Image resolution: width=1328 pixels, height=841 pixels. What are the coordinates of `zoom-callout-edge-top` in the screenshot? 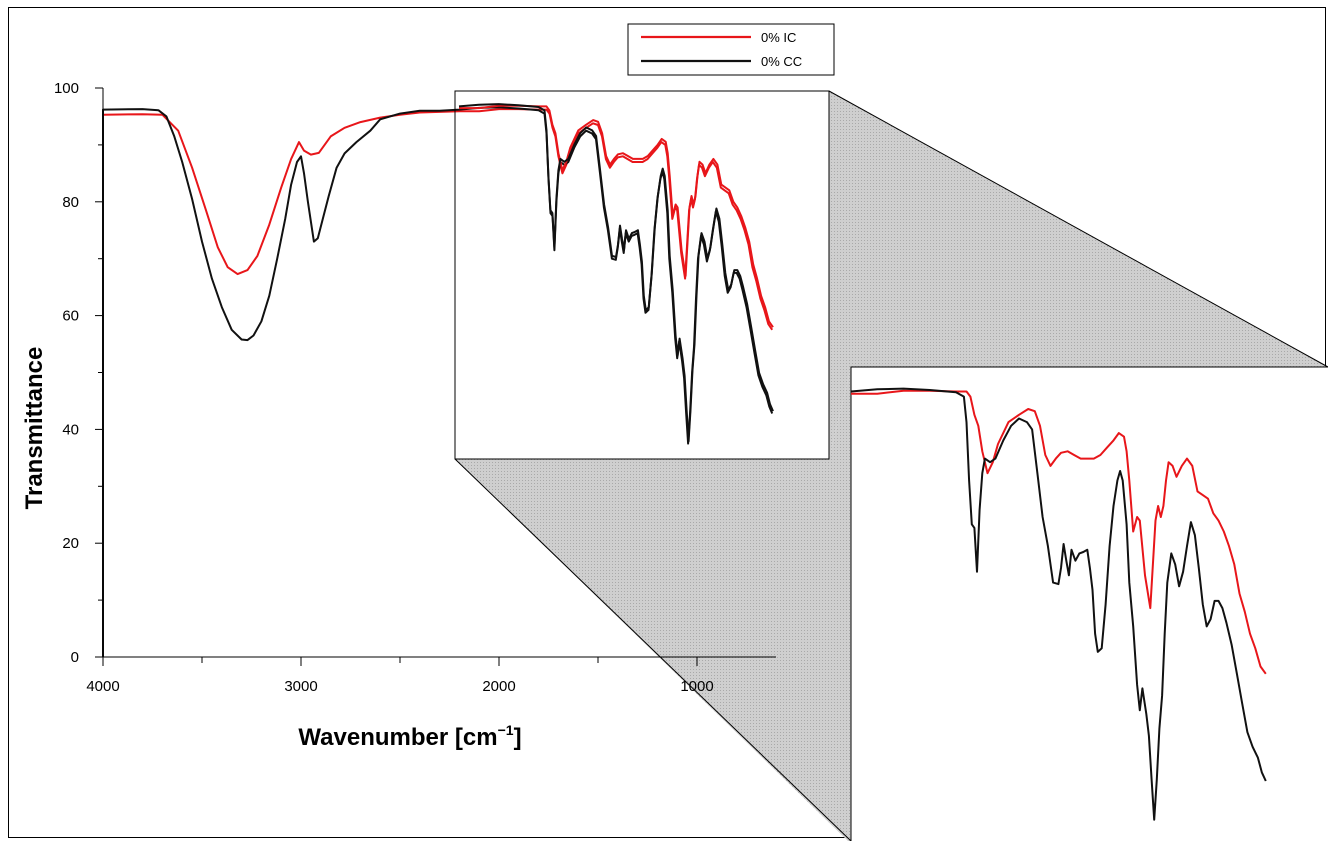 It's located at (1078, 229).